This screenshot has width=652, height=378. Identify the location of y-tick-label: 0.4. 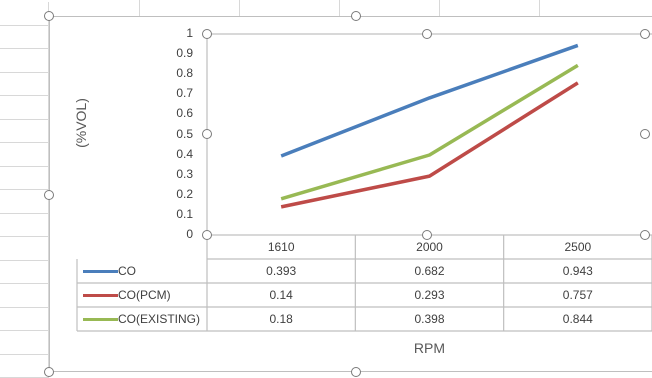
(171, 154).